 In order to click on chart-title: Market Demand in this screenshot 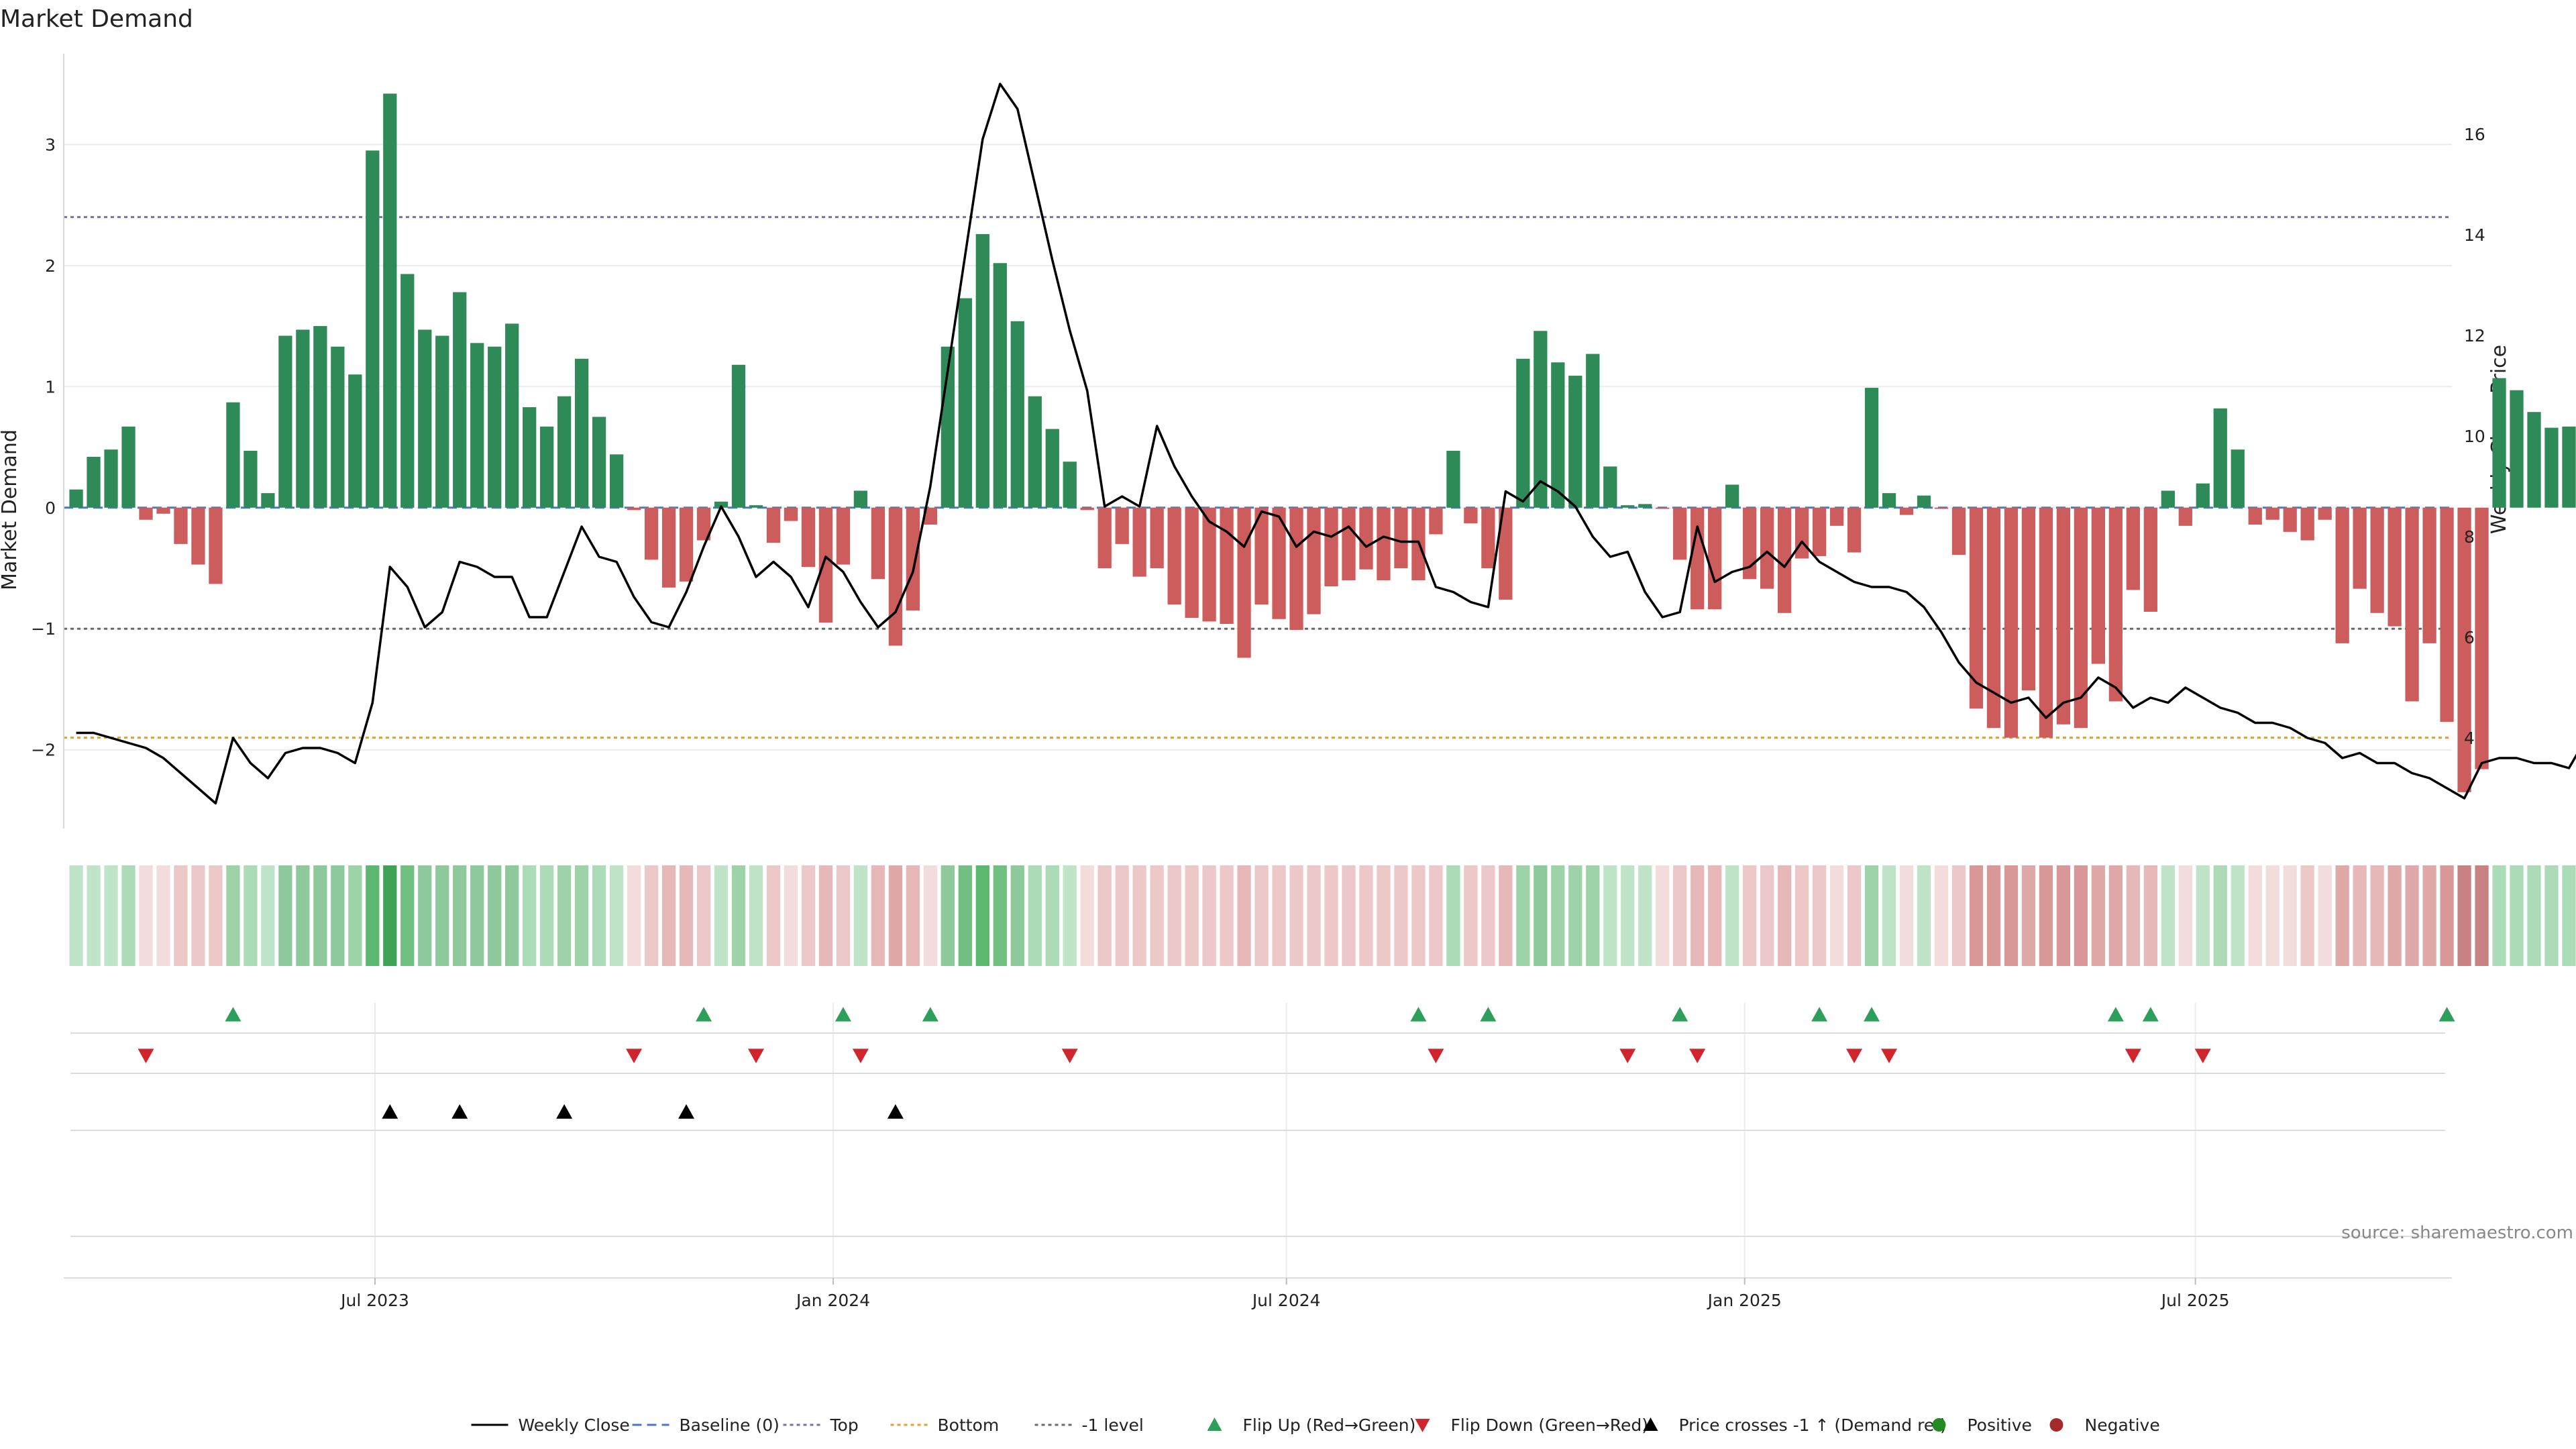, I will do `click(96, 19)`.